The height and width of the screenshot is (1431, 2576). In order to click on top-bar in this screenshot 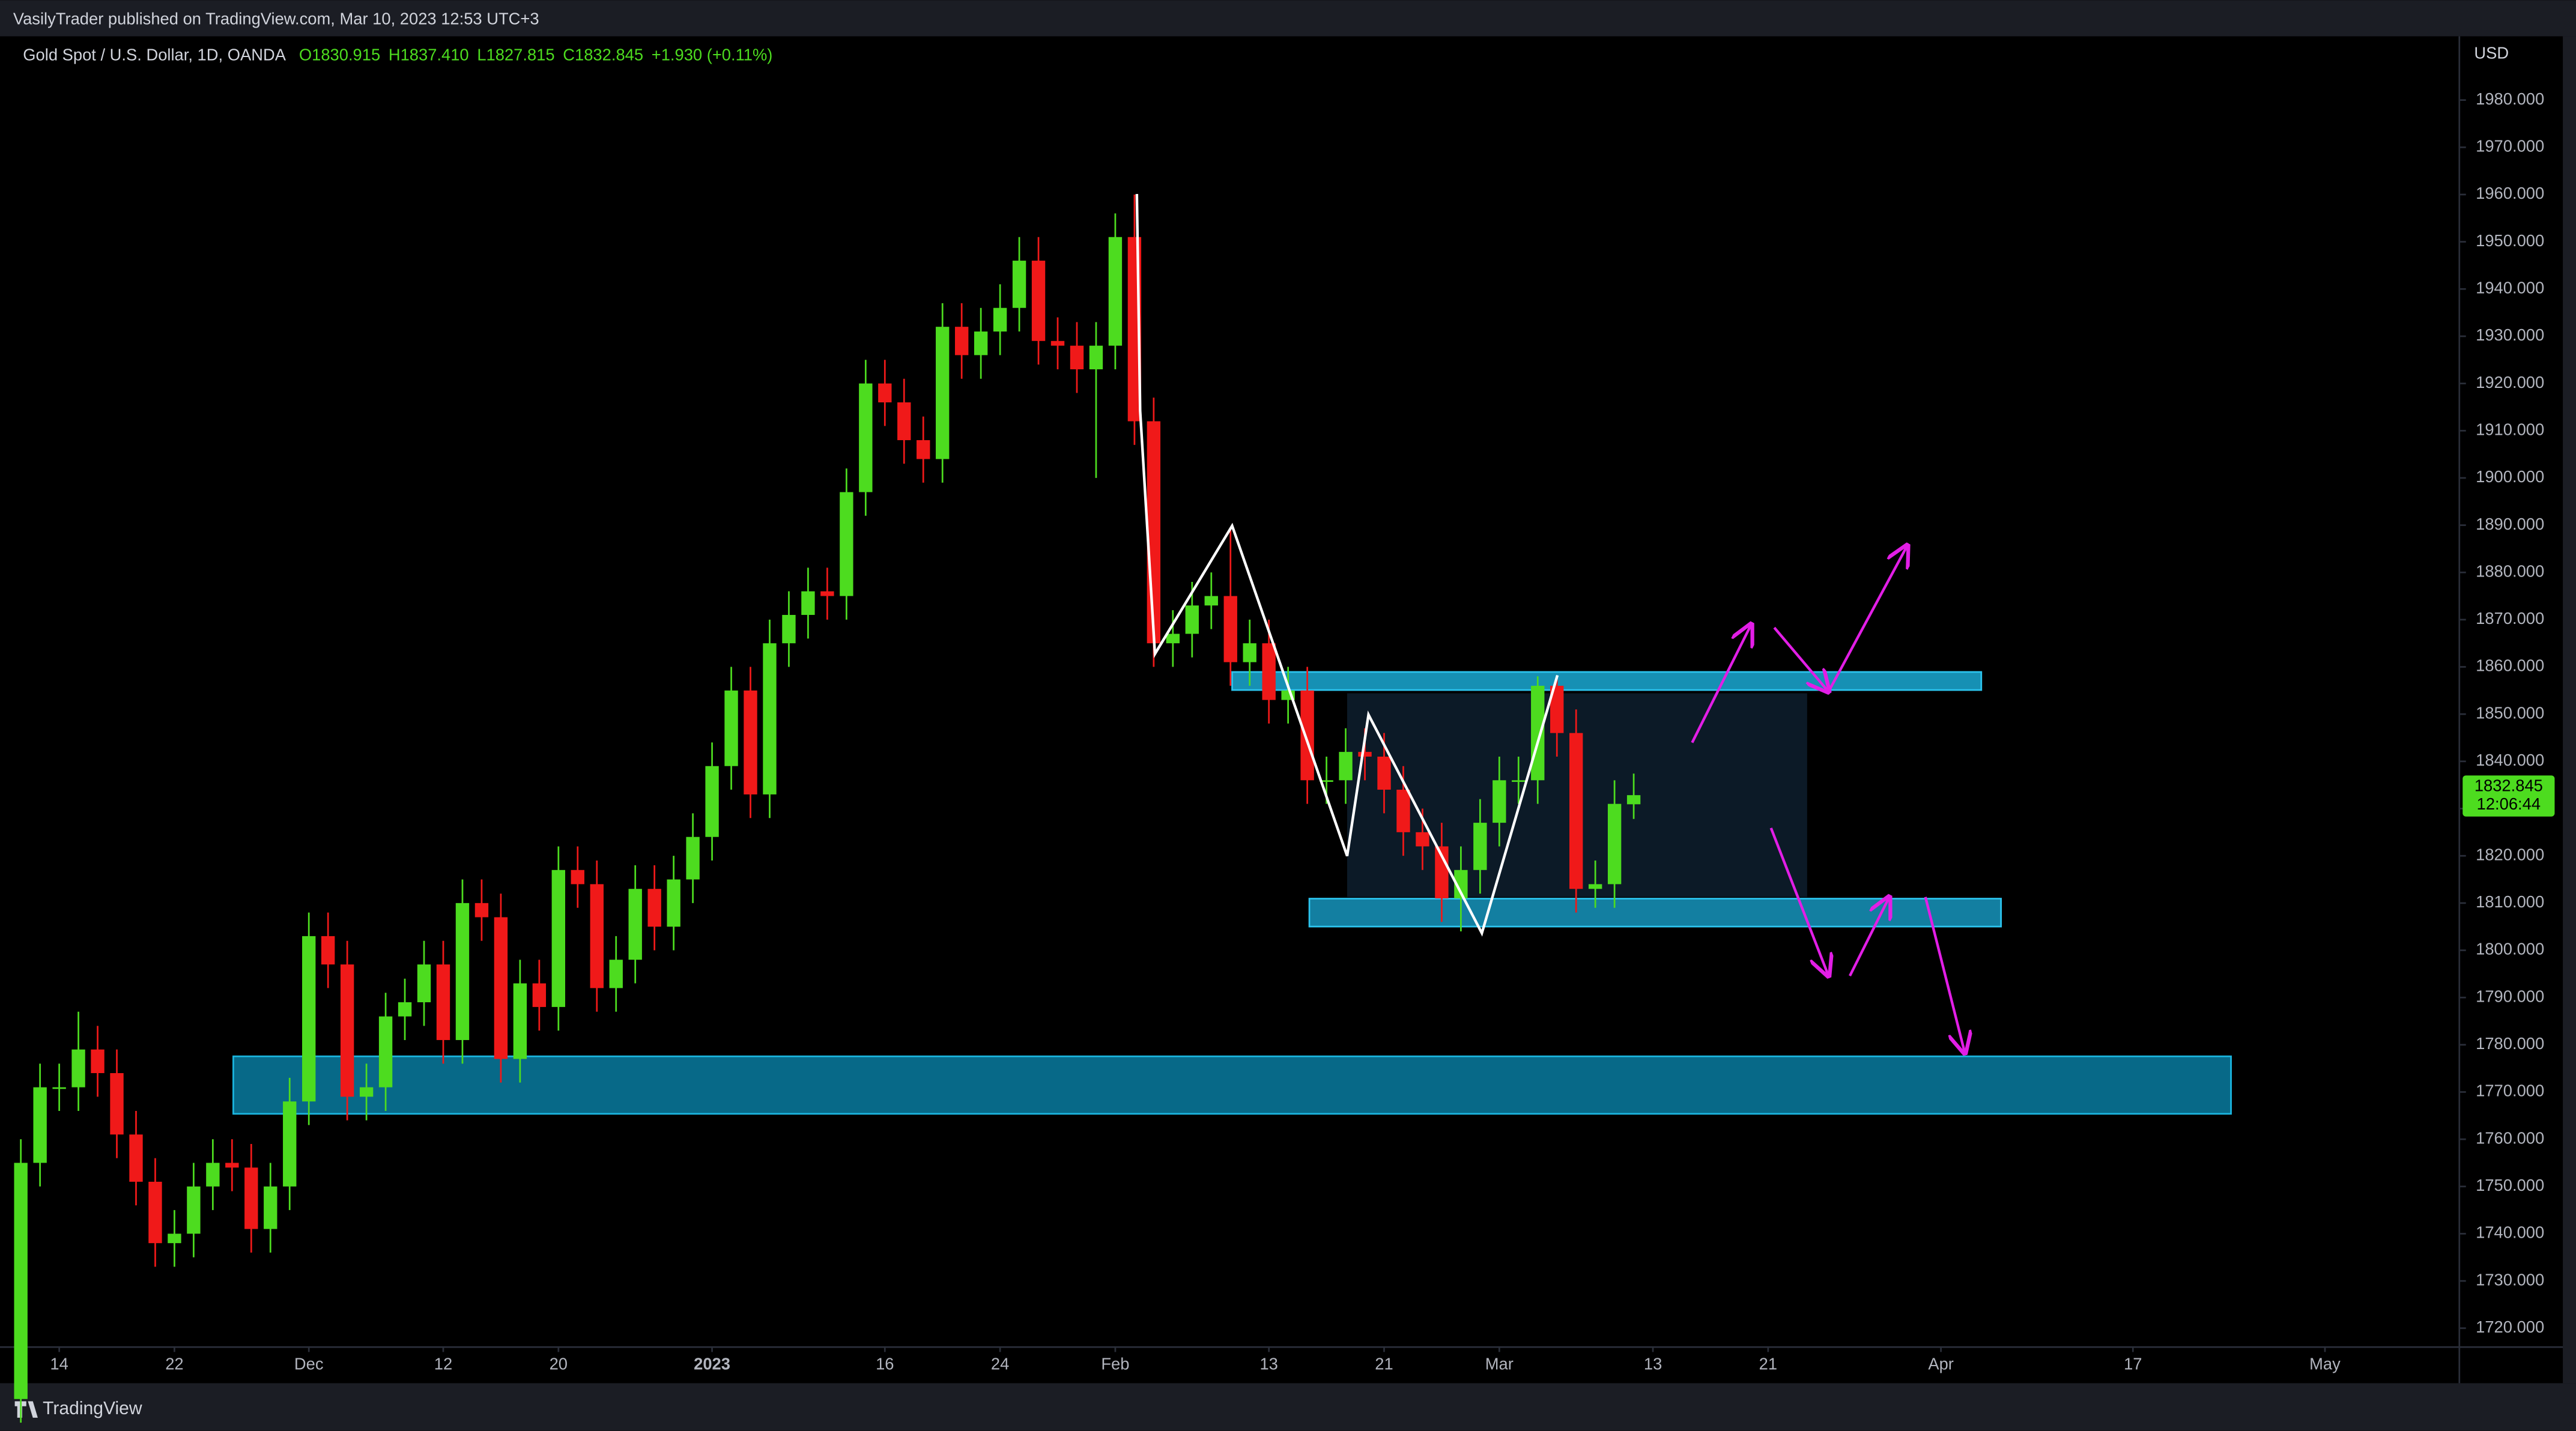, I will do `click(1288, 18)`.